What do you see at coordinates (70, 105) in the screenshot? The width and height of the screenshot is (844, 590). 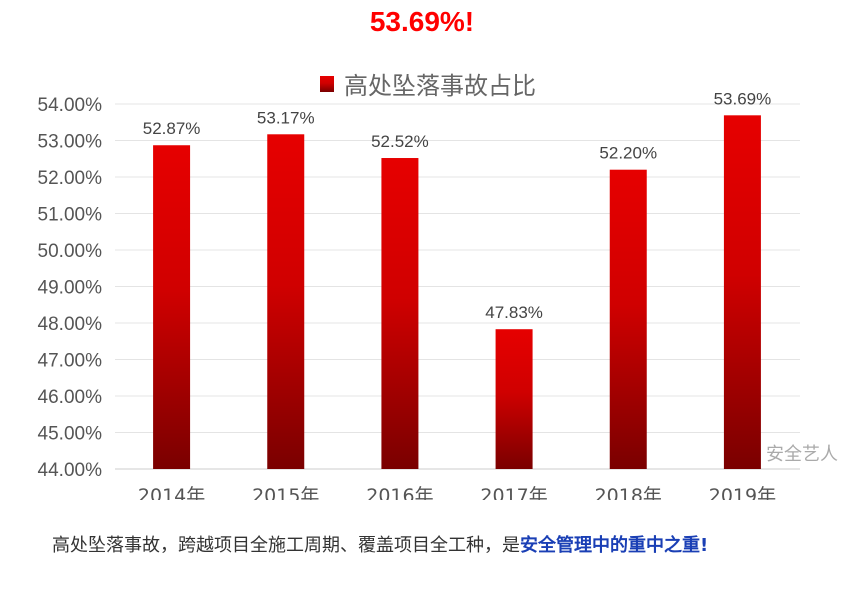 I see `y-tick-label: 54.00%` at bounding box center [70, 105].